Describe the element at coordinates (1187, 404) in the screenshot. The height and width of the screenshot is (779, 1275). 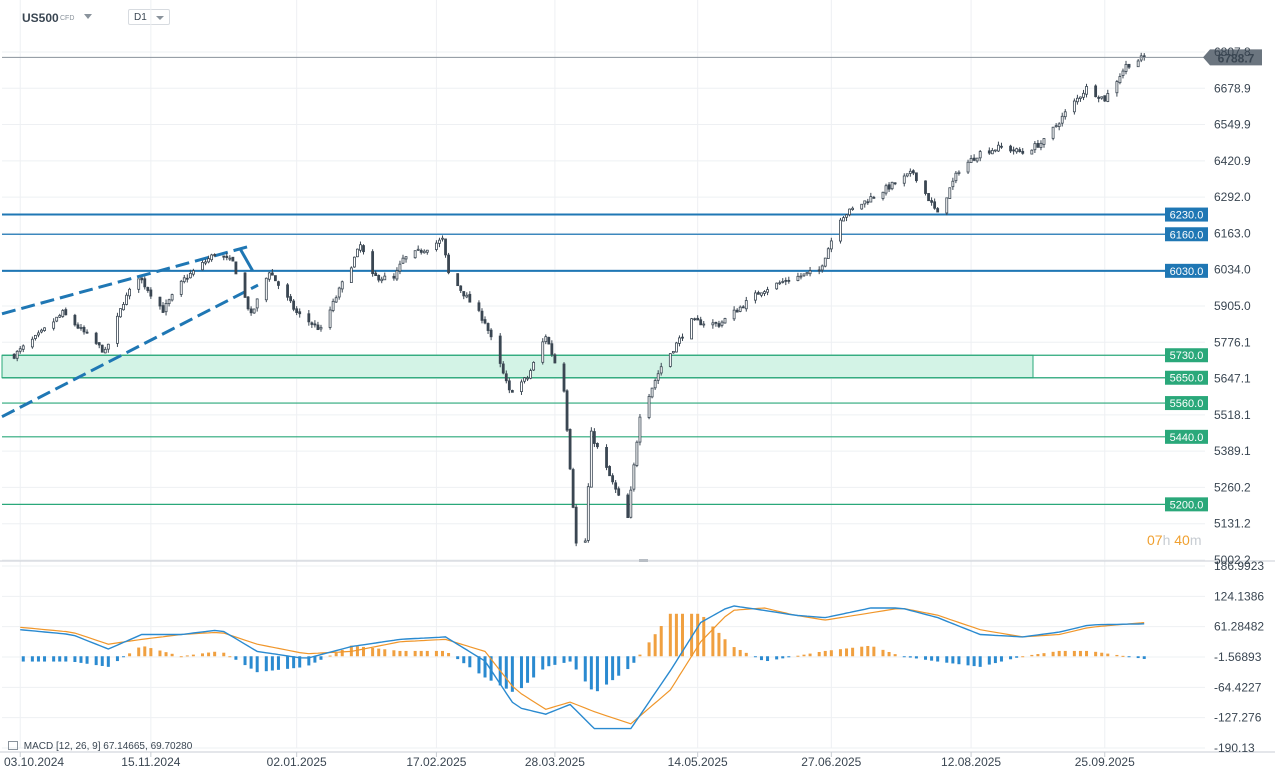
I see `level-label-5560.0: 5560.0` at that location.